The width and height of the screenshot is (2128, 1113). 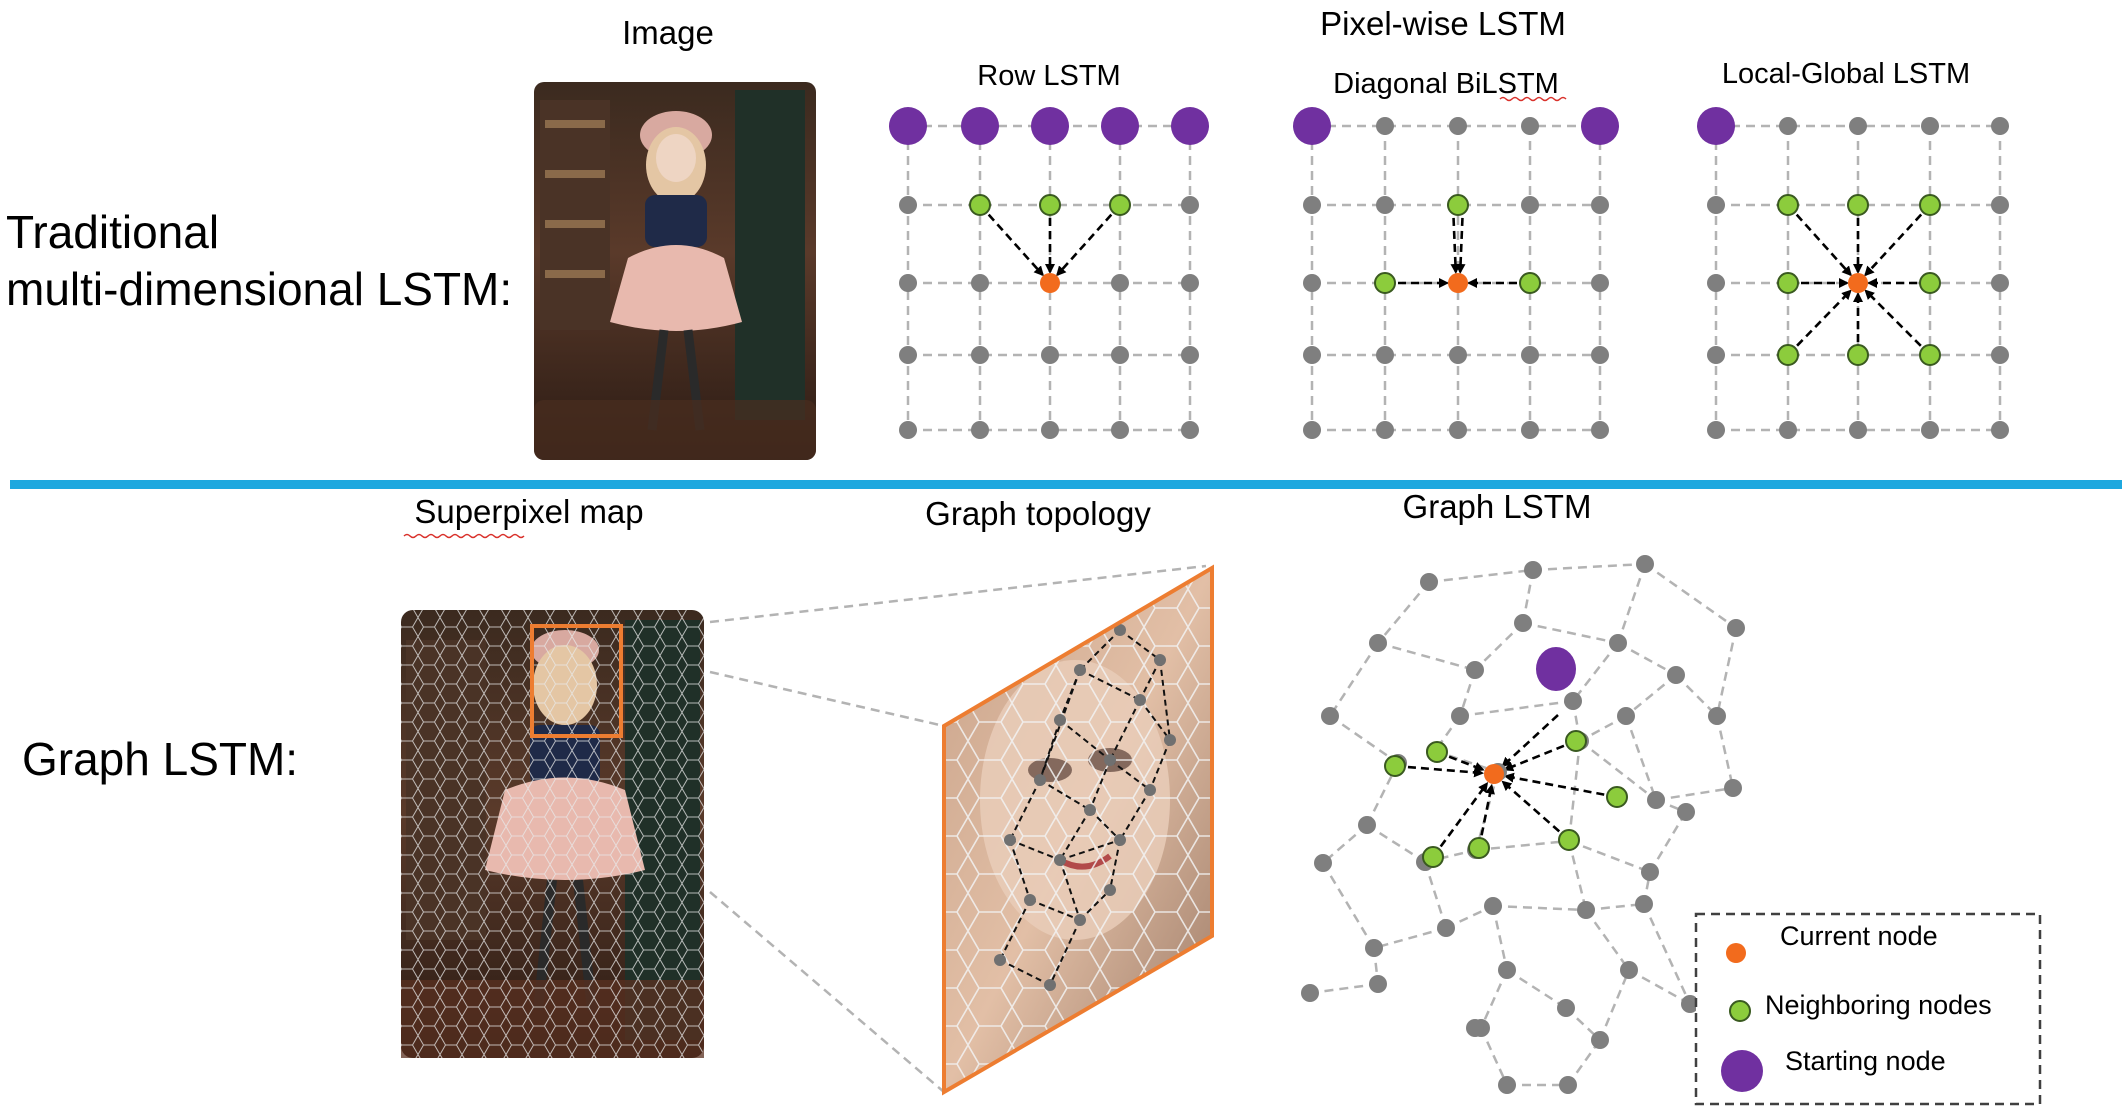 What do you see at coordinates (112, 232) in the screenshot?
I see `traditional-row-label-line1: Traditional` at bounding box center [112, 232].